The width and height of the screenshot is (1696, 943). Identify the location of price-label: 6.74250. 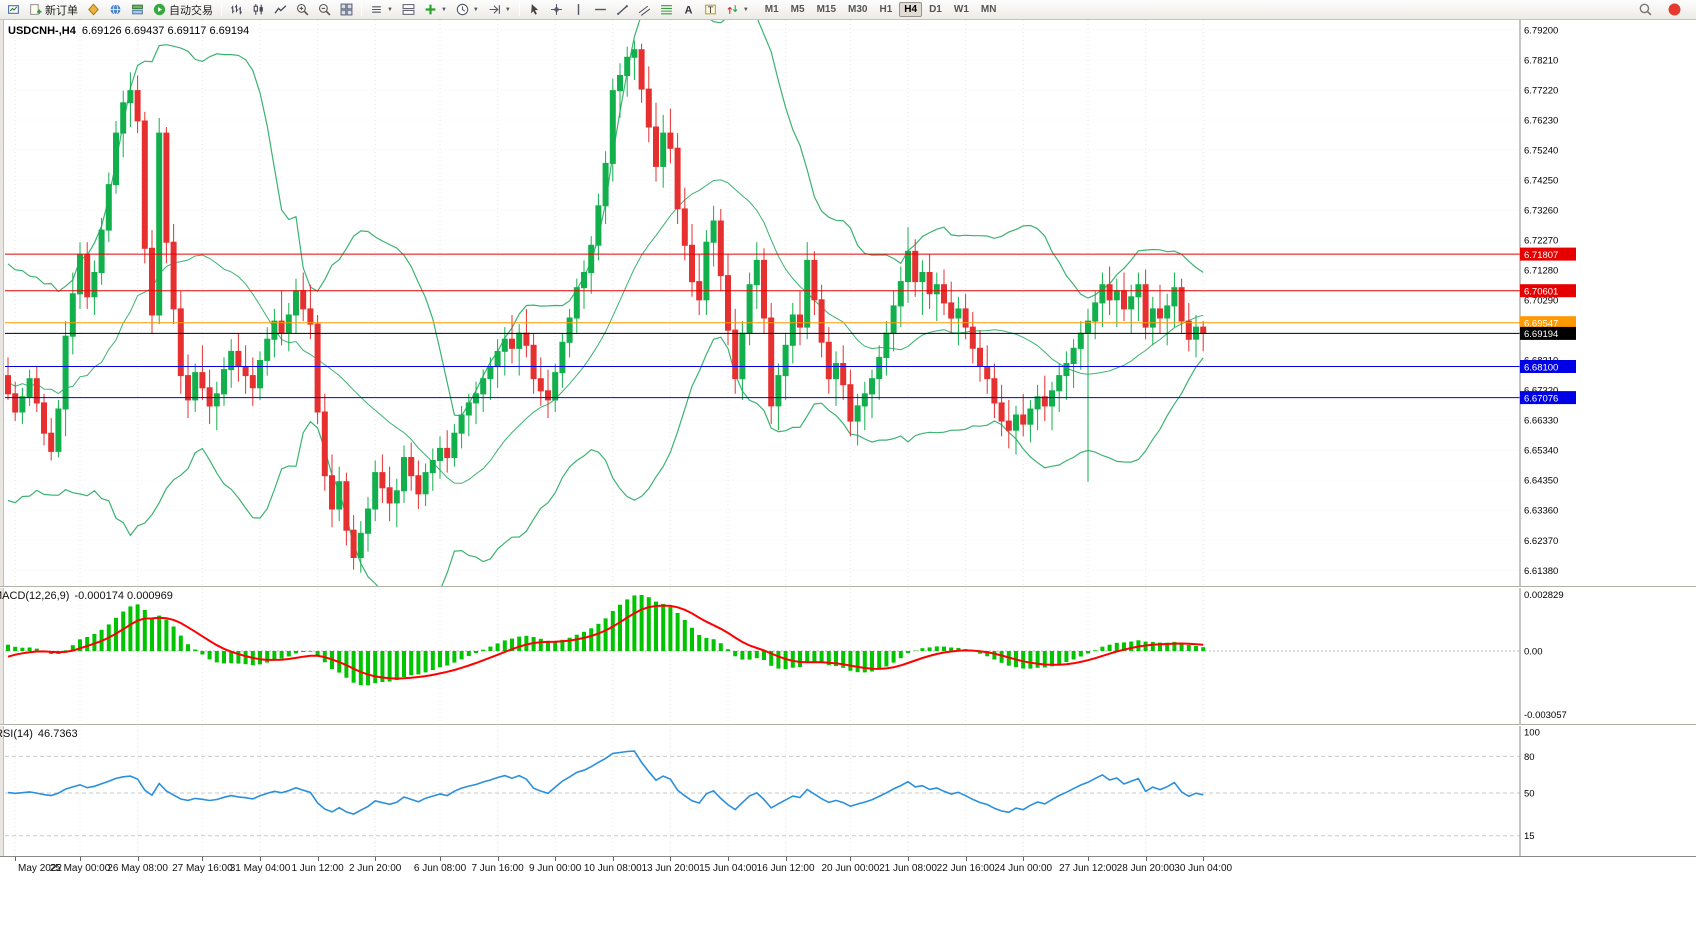
(1541, 181).